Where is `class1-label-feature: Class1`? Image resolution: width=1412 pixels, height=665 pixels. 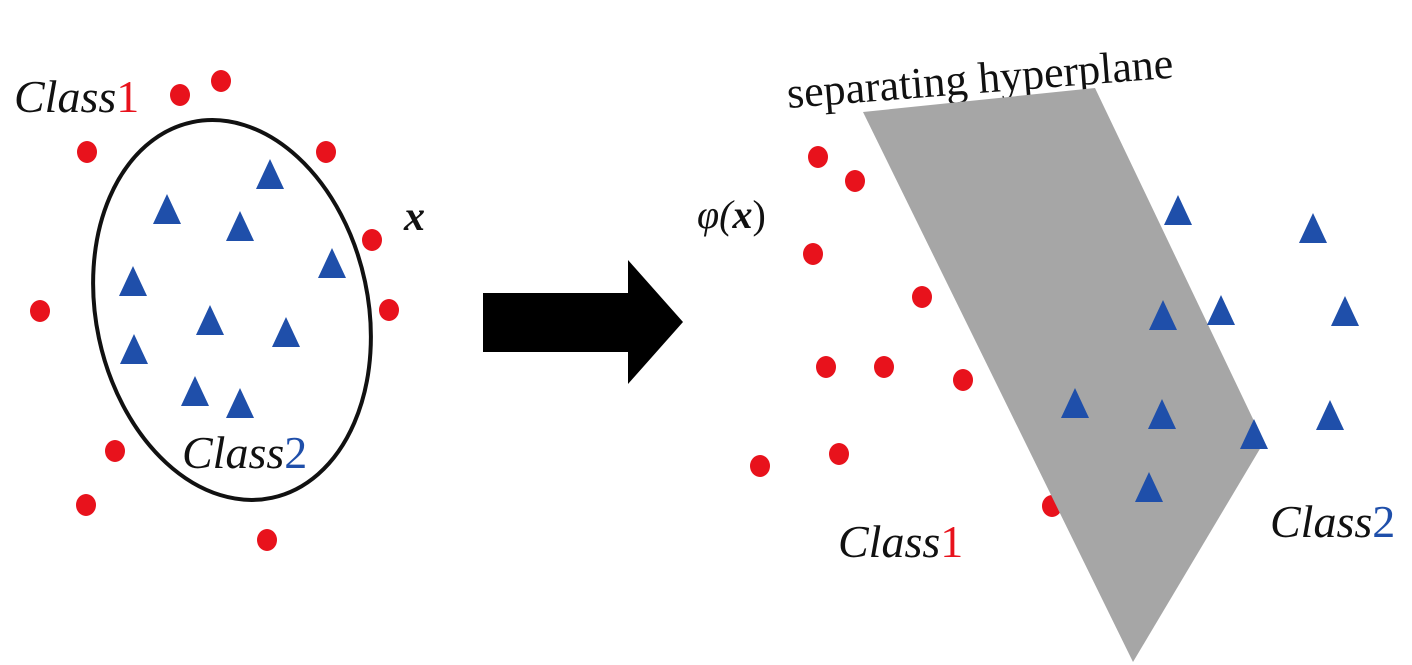 class1-label-feature: Class1 is located at coordinates (900, 541).